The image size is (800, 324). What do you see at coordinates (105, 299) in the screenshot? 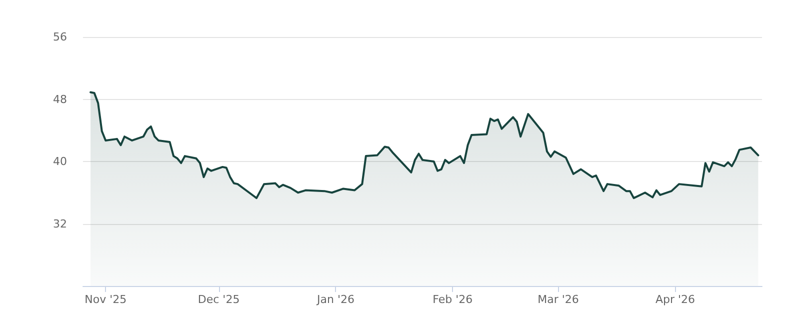
I see `x-tick-label: Nov '25` at bounding box center [105, 299].